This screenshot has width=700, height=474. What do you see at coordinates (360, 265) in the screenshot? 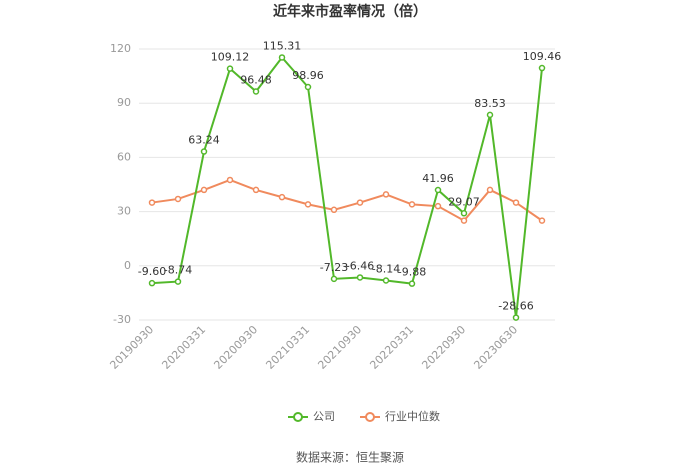
I see `data-label: -6.46` at bounding box center [360, 265].